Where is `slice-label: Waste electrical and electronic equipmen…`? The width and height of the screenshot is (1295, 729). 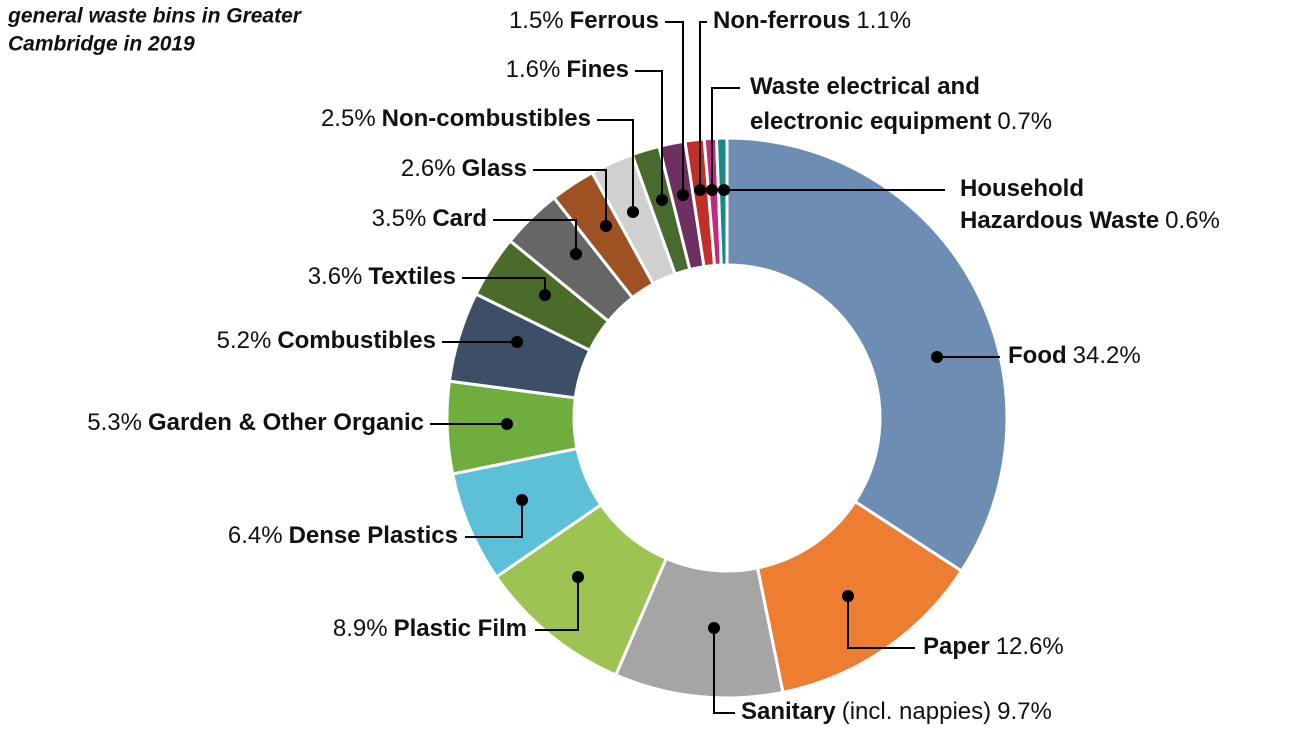 slice-label: Waste electrical and electronic equipmen… is located at coordinates (901, 104).